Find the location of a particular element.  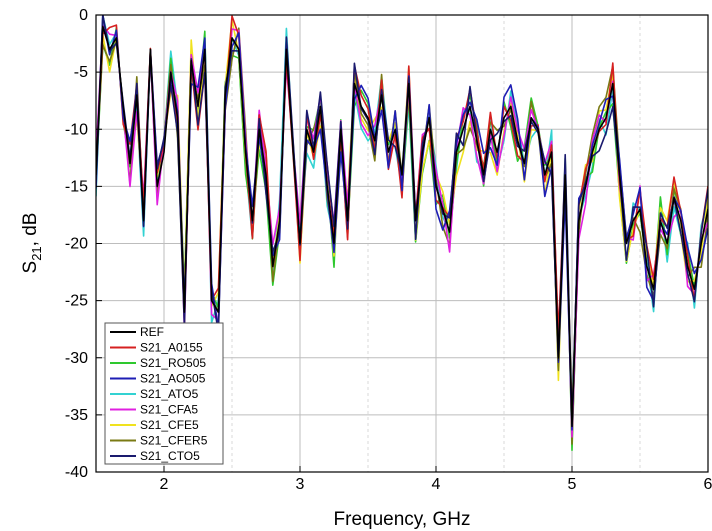

x-tick-label: 2 is located at coordinates (164, 484).